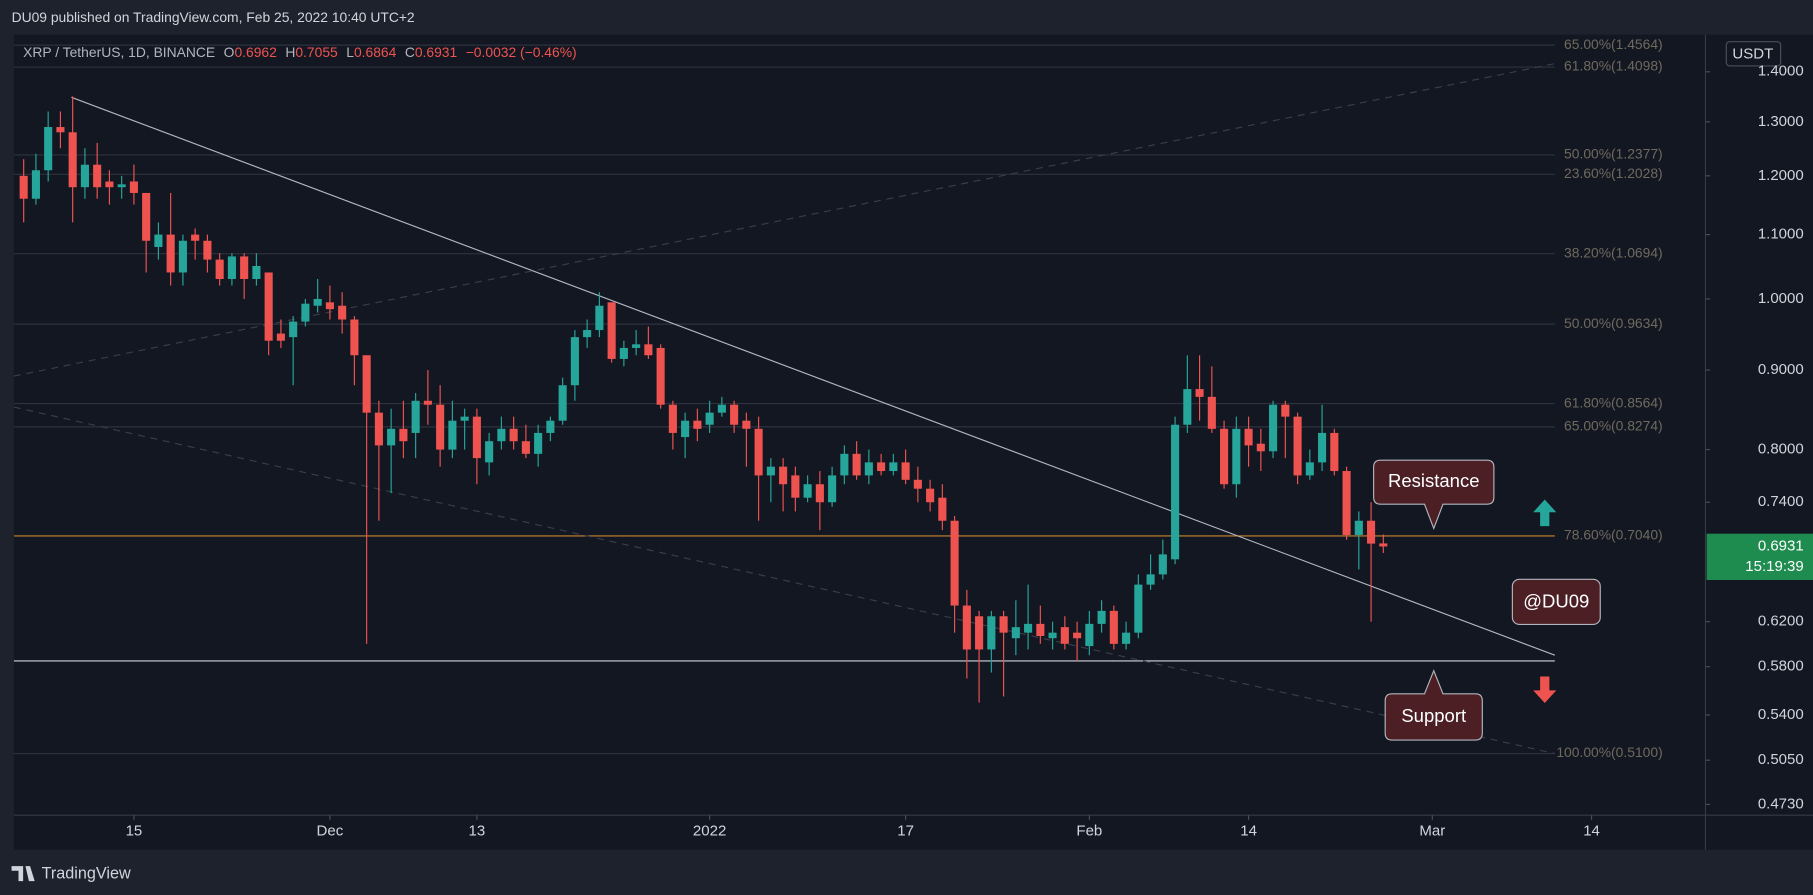 The image size is (1813, 895). I want to click on y-tick-label: 0.5050, so click(1781, 759).